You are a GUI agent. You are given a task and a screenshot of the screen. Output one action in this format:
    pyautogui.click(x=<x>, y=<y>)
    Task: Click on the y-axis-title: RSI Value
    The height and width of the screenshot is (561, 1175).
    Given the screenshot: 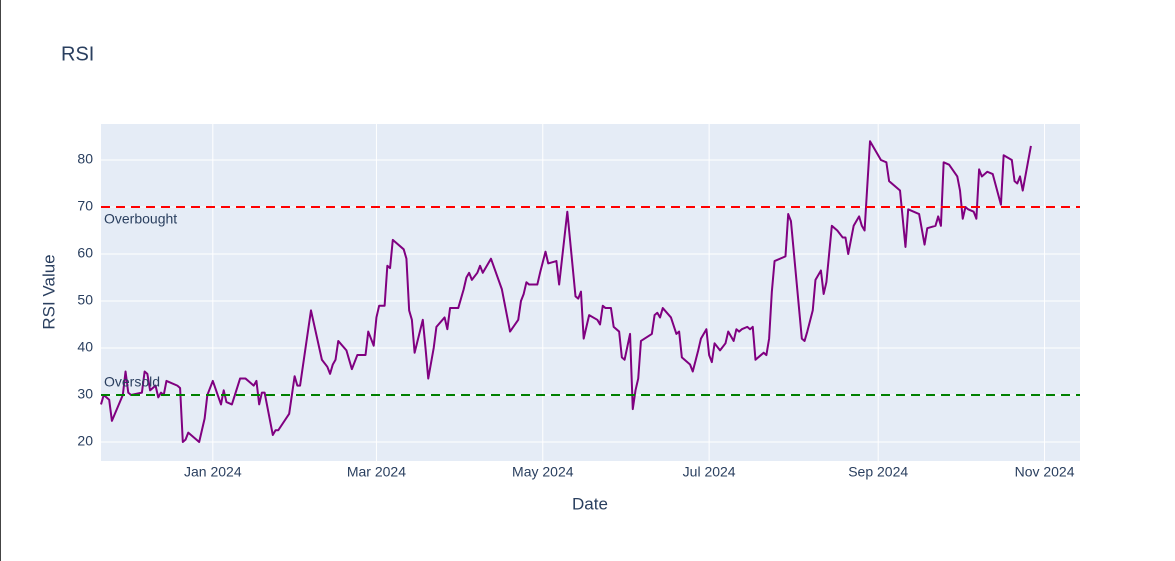 What is the action you would take?
    pyautogui.click(x=48, y=291)
    